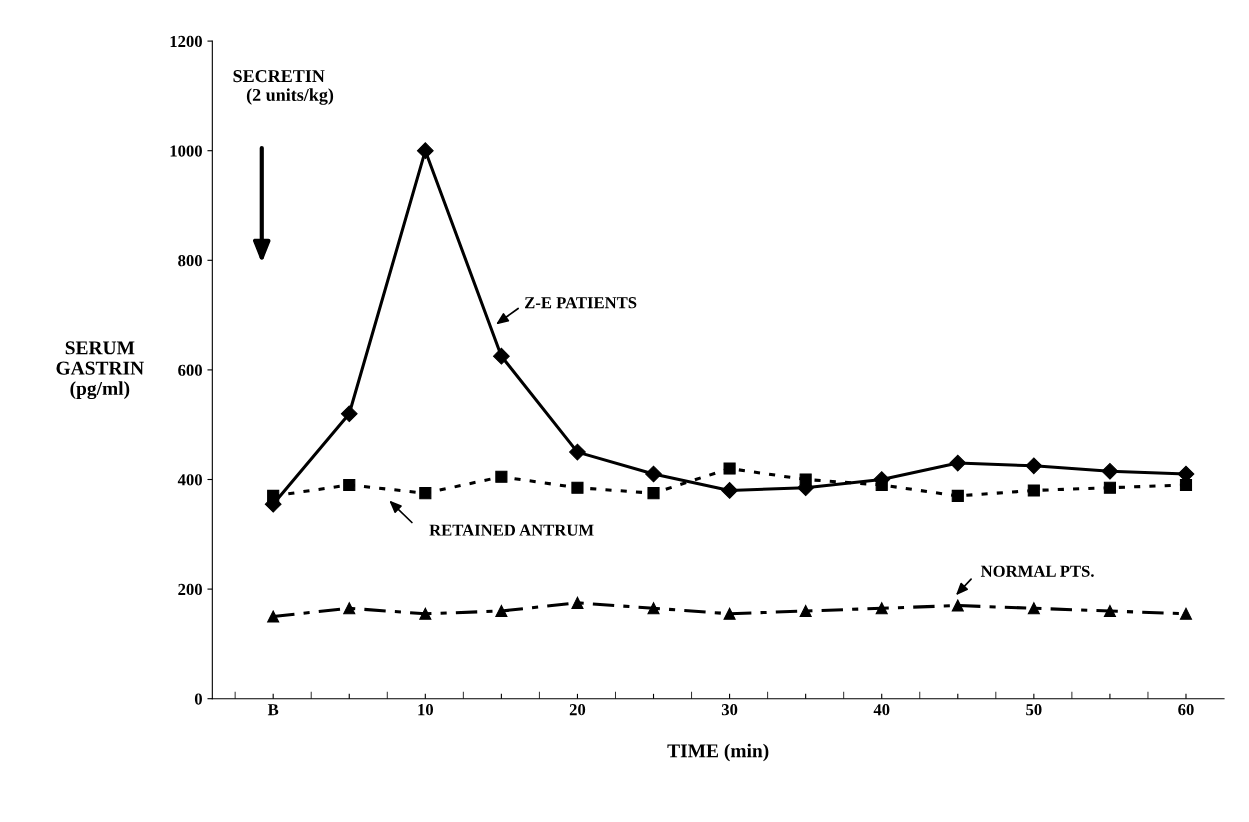 This screenshot has width=1249, height=822. I want to click on x-tick-label: 60, so click(1186, 710).